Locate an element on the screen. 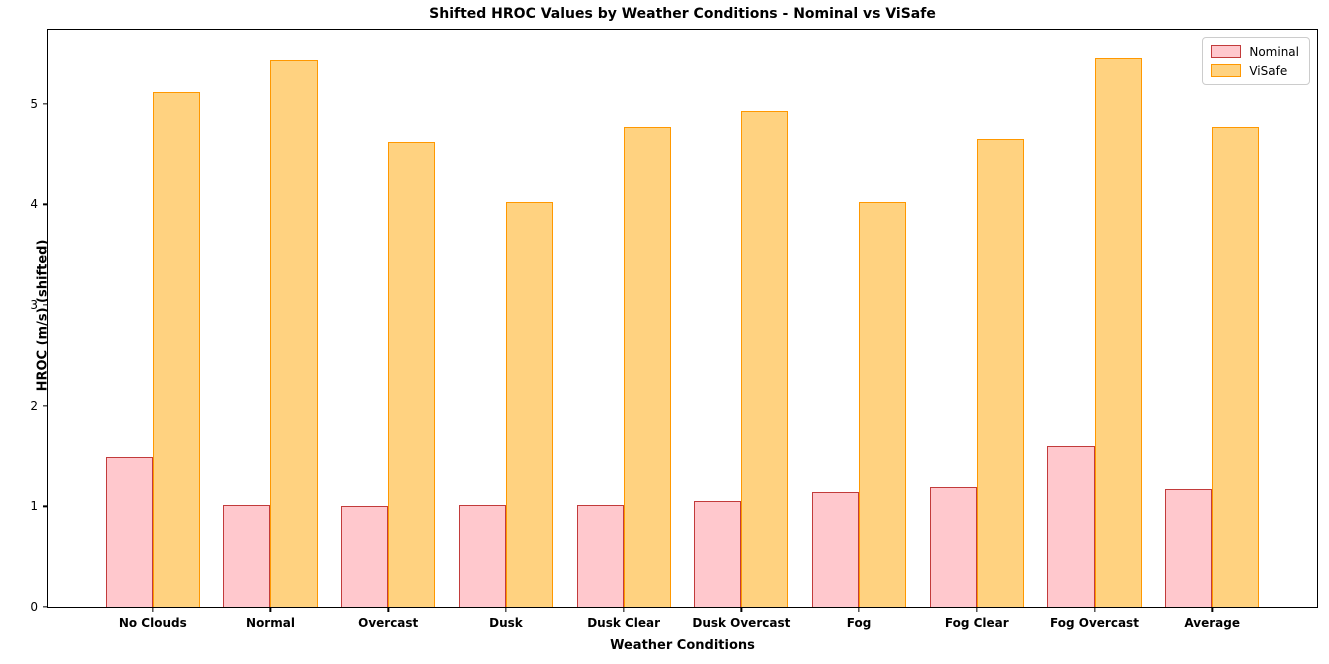 This screenshot has height=664, width=1329. y-tick-label: 3 is located at coordinates (34, 304).